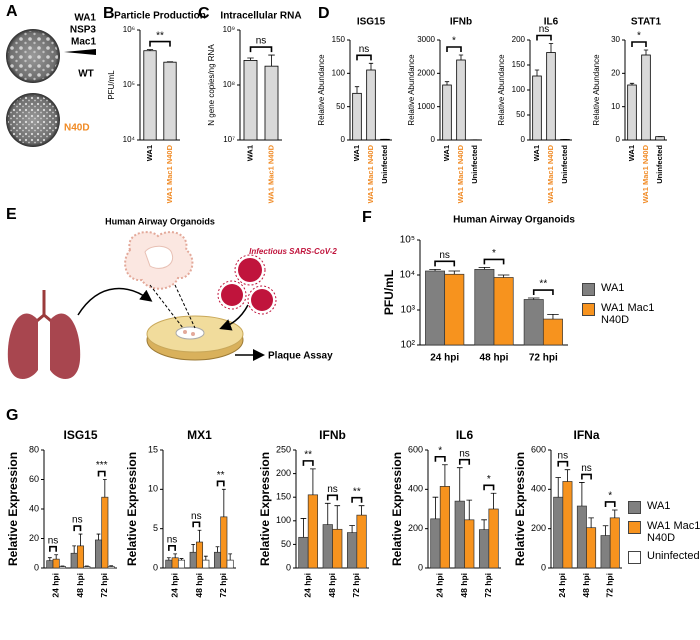 The height and width of the screenshot is (640, 700). I want to click on assay-label: Plaque Assay, so click(300, 356).